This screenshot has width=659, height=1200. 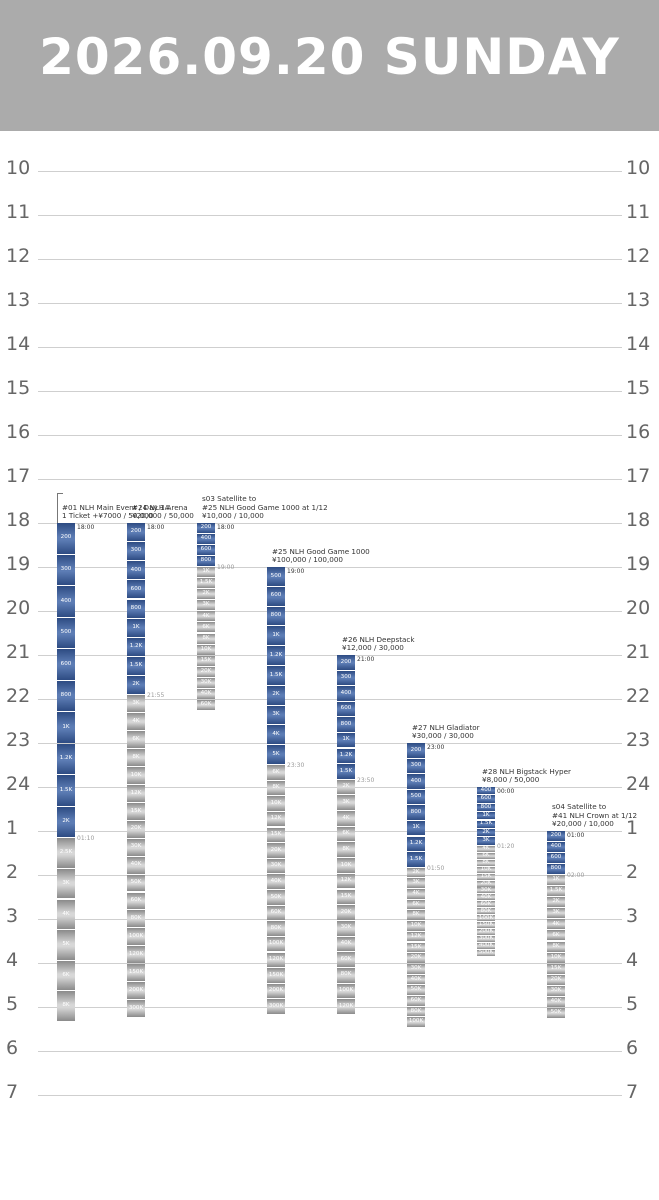 I want to click on blind-level-block: 3K, so click(x=486, y=841).